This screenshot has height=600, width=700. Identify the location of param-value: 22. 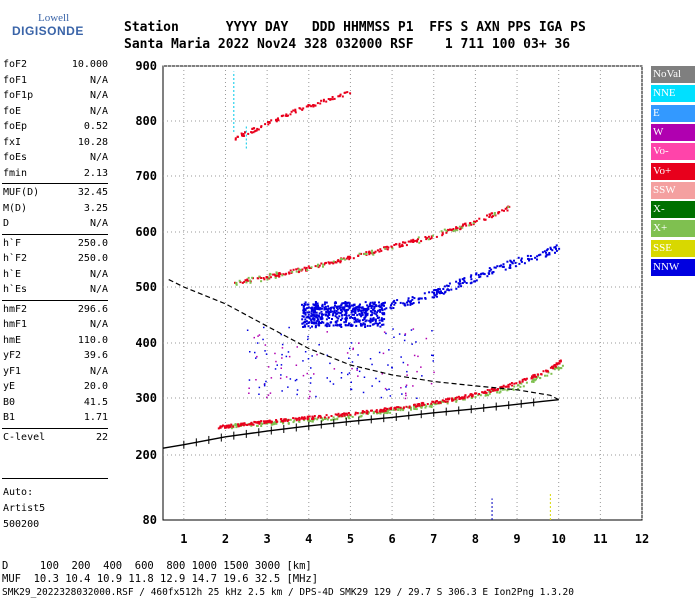
(101, 437).